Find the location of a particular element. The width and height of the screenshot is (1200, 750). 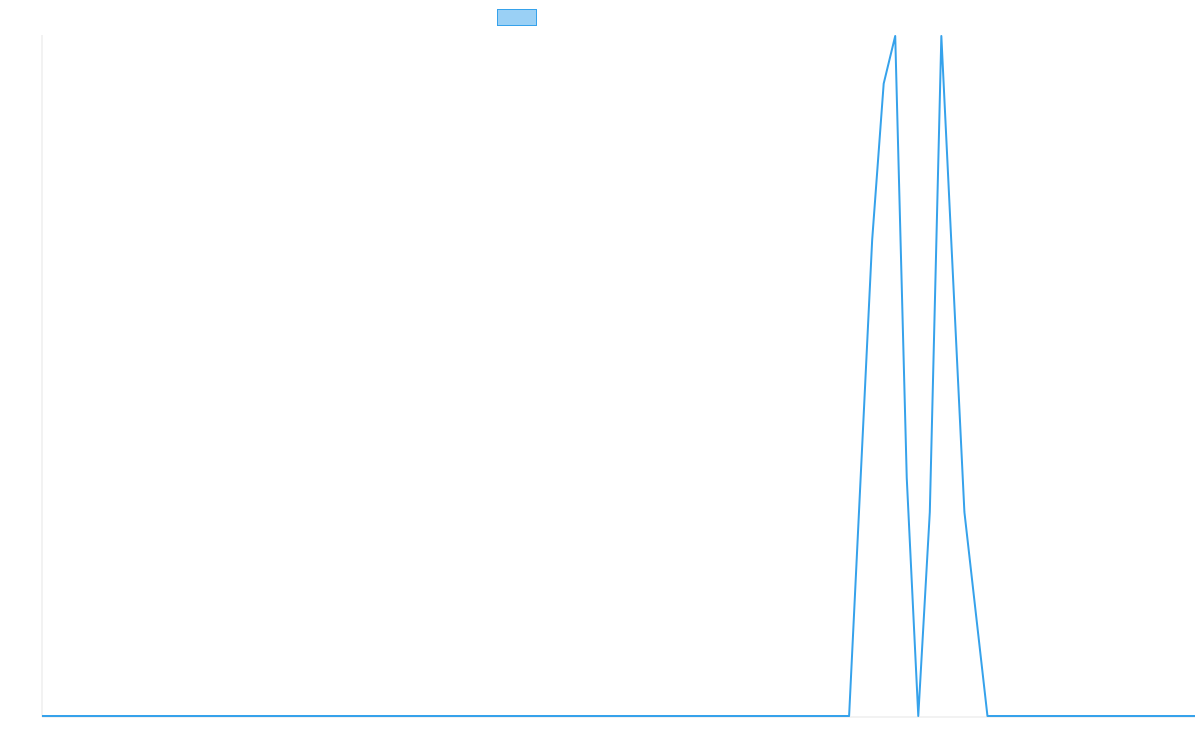

chart-legend is located at coordinates (520, 18).